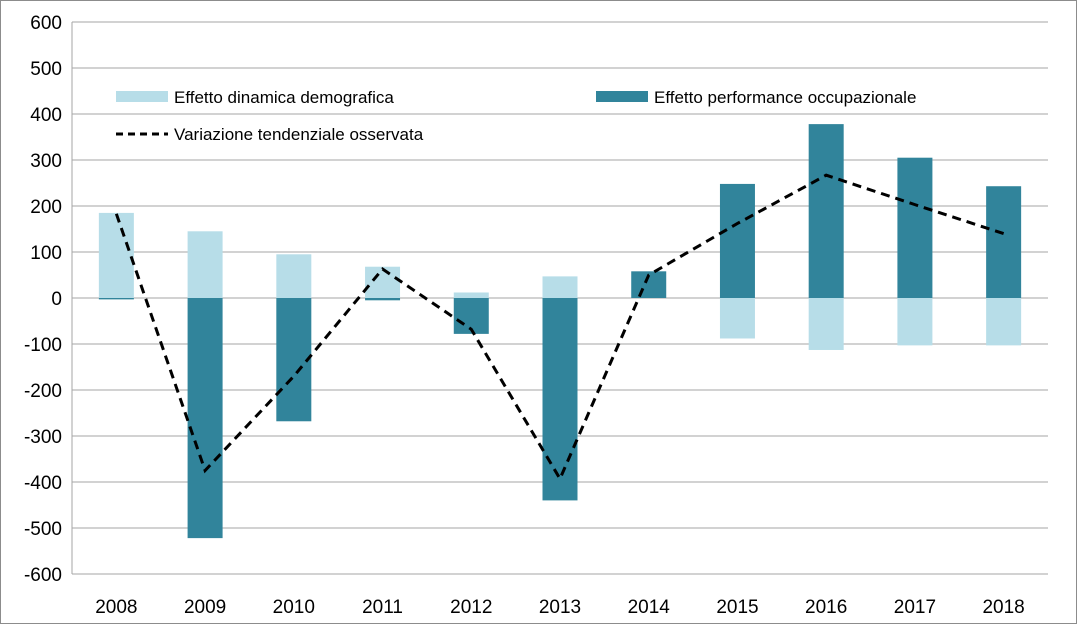  Describe the element at coordinates (43, 345) in the screenshot. I see `y-tick-label: -100` at that location.